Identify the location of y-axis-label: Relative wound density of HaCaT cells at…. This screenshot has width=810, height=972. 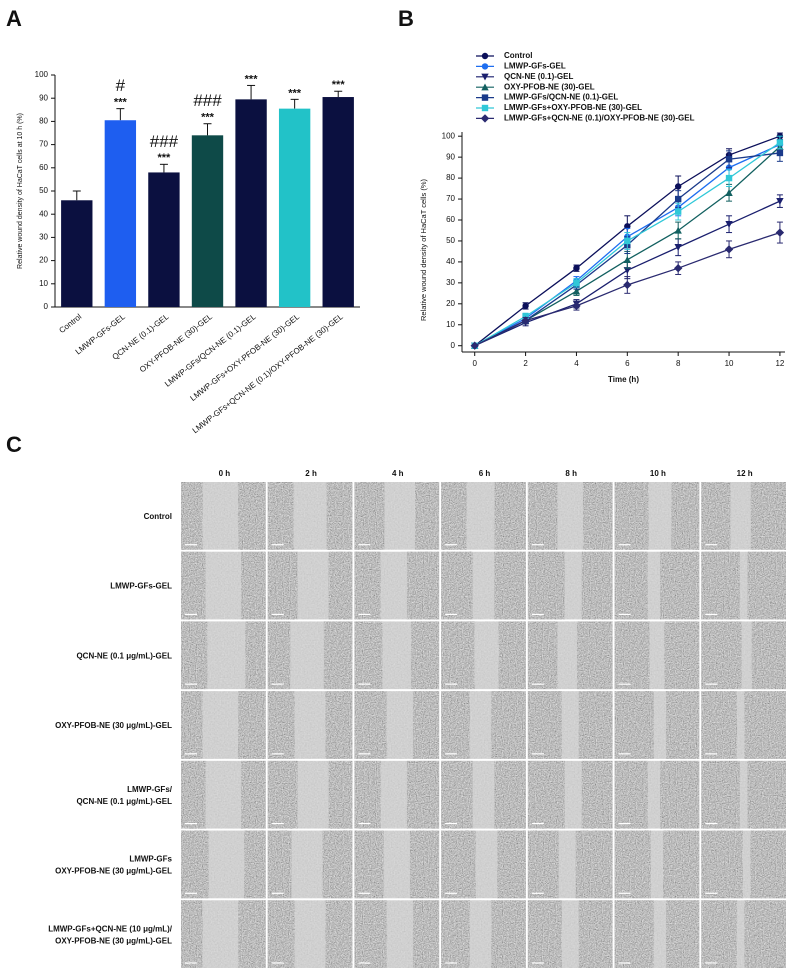
(20, 191).